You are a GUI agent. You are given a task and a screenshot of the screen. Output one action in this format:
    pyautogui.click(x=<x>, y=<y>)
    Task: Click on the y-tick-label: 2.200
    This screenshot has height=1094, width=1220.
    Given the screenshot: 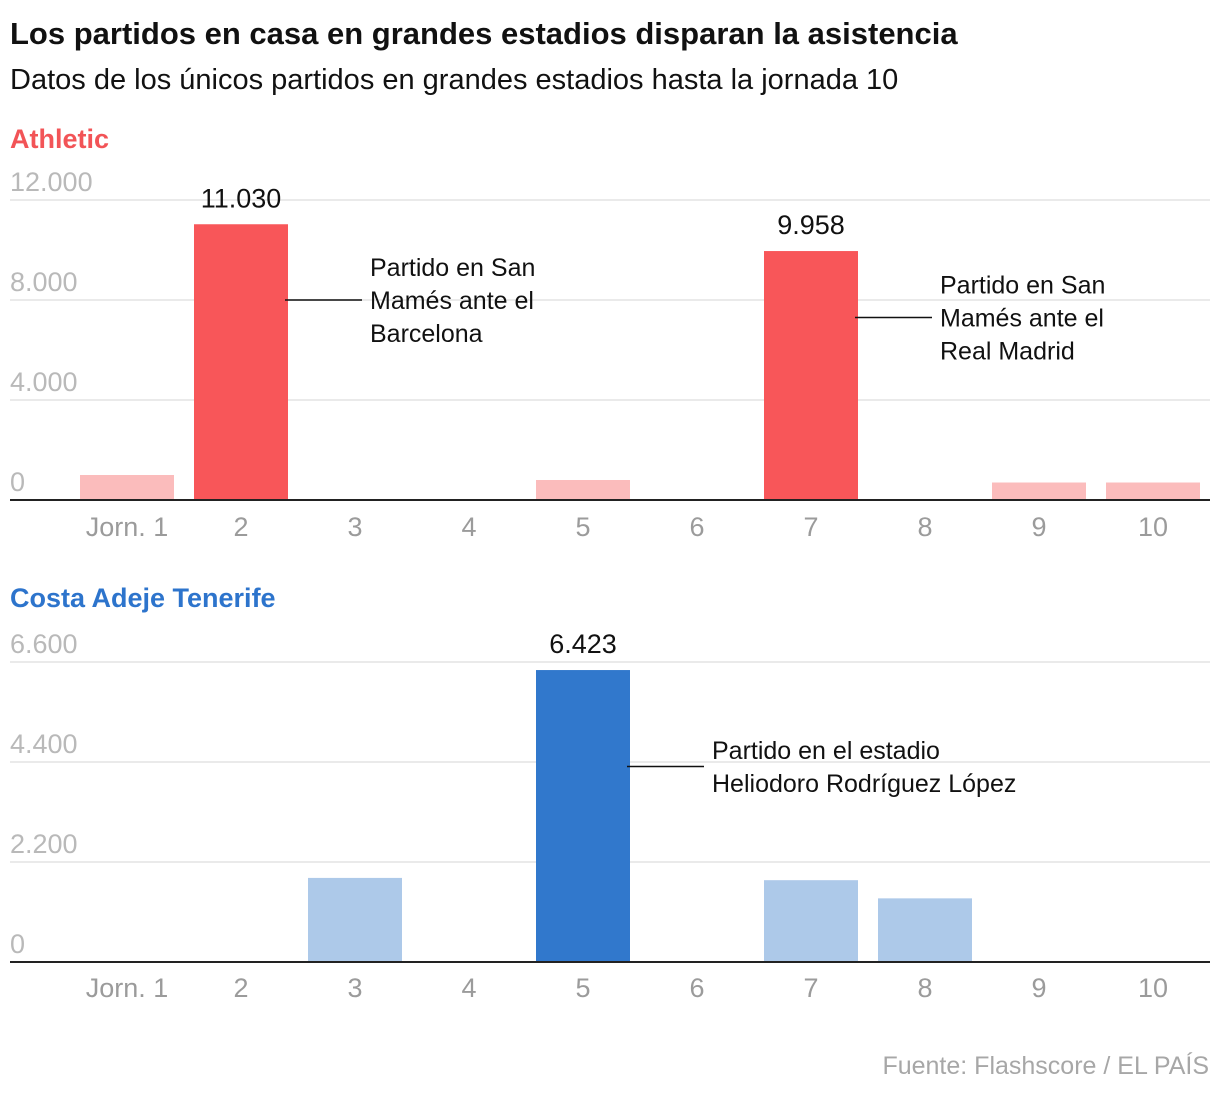 What is the action you would take?
    pyautogui.click(x=44, y=844)
    